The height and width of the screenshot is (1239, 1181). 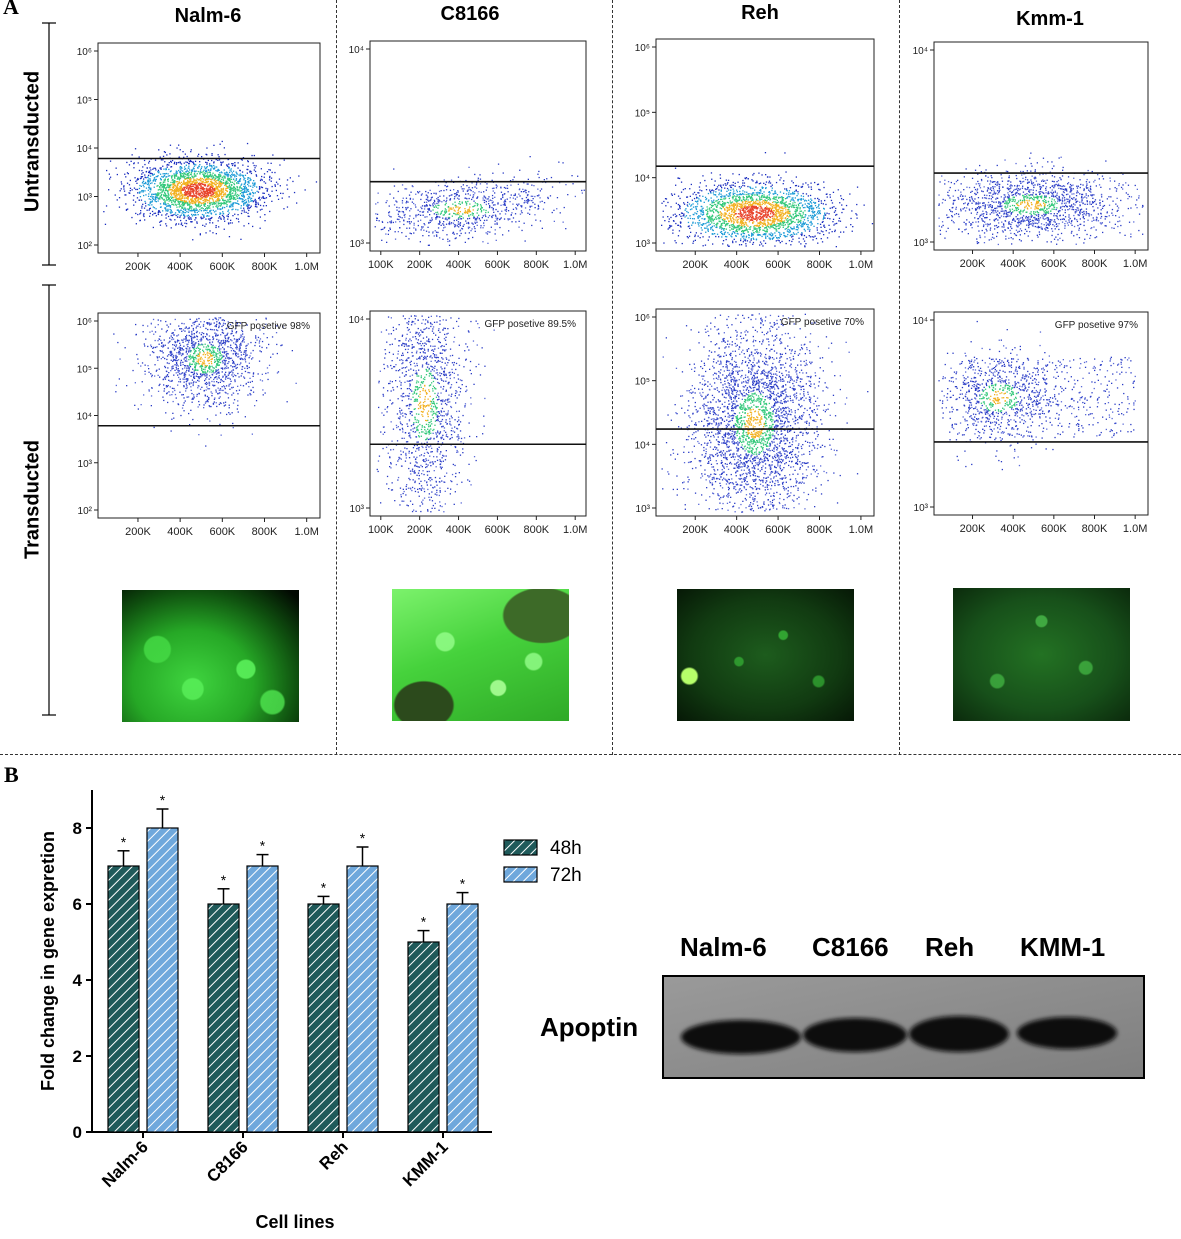 I want to click on panel-a-label: A, so click(x=11, y=9).